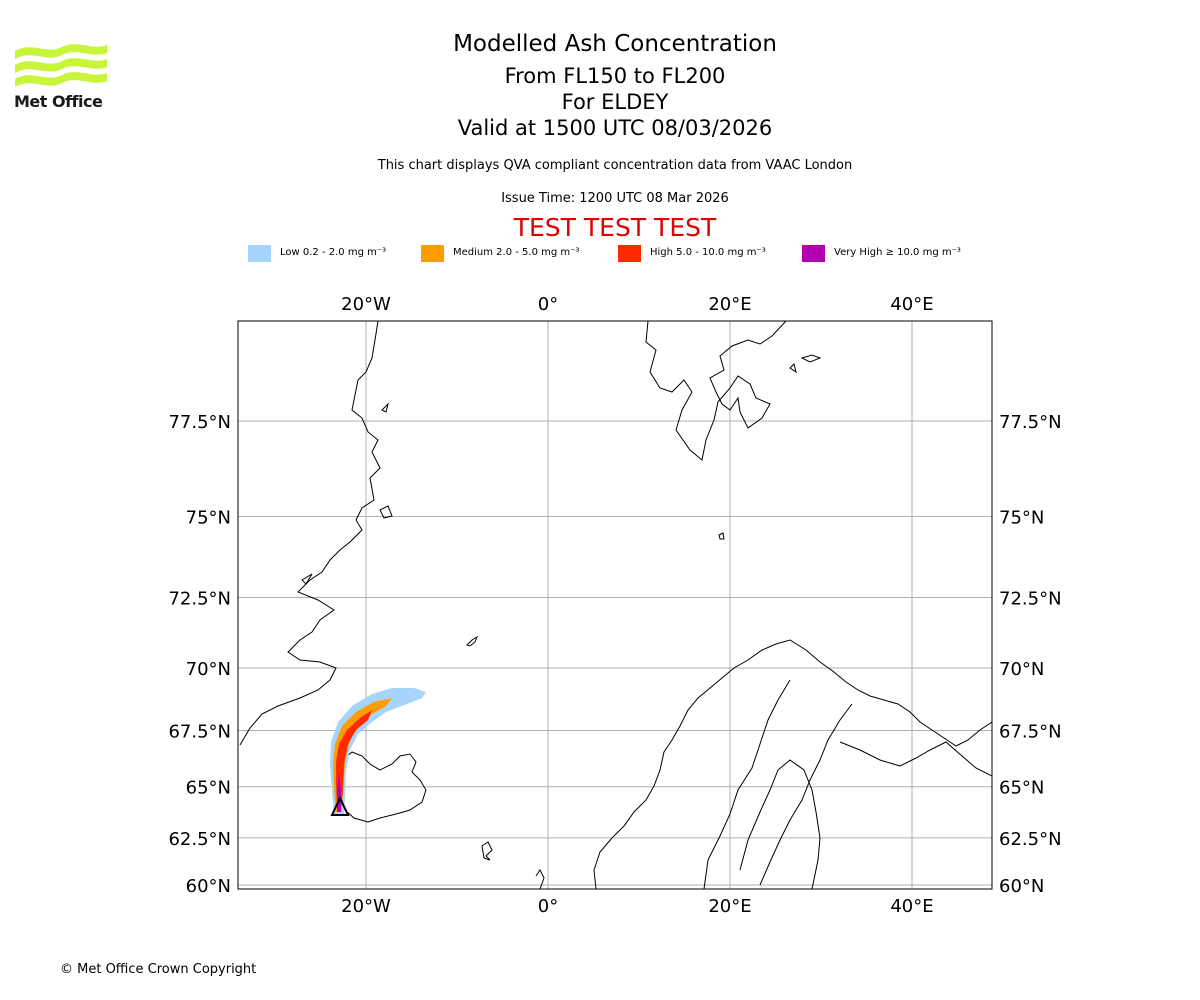  I want to click on latitude-label-left: 60°N, so click(208, 886).